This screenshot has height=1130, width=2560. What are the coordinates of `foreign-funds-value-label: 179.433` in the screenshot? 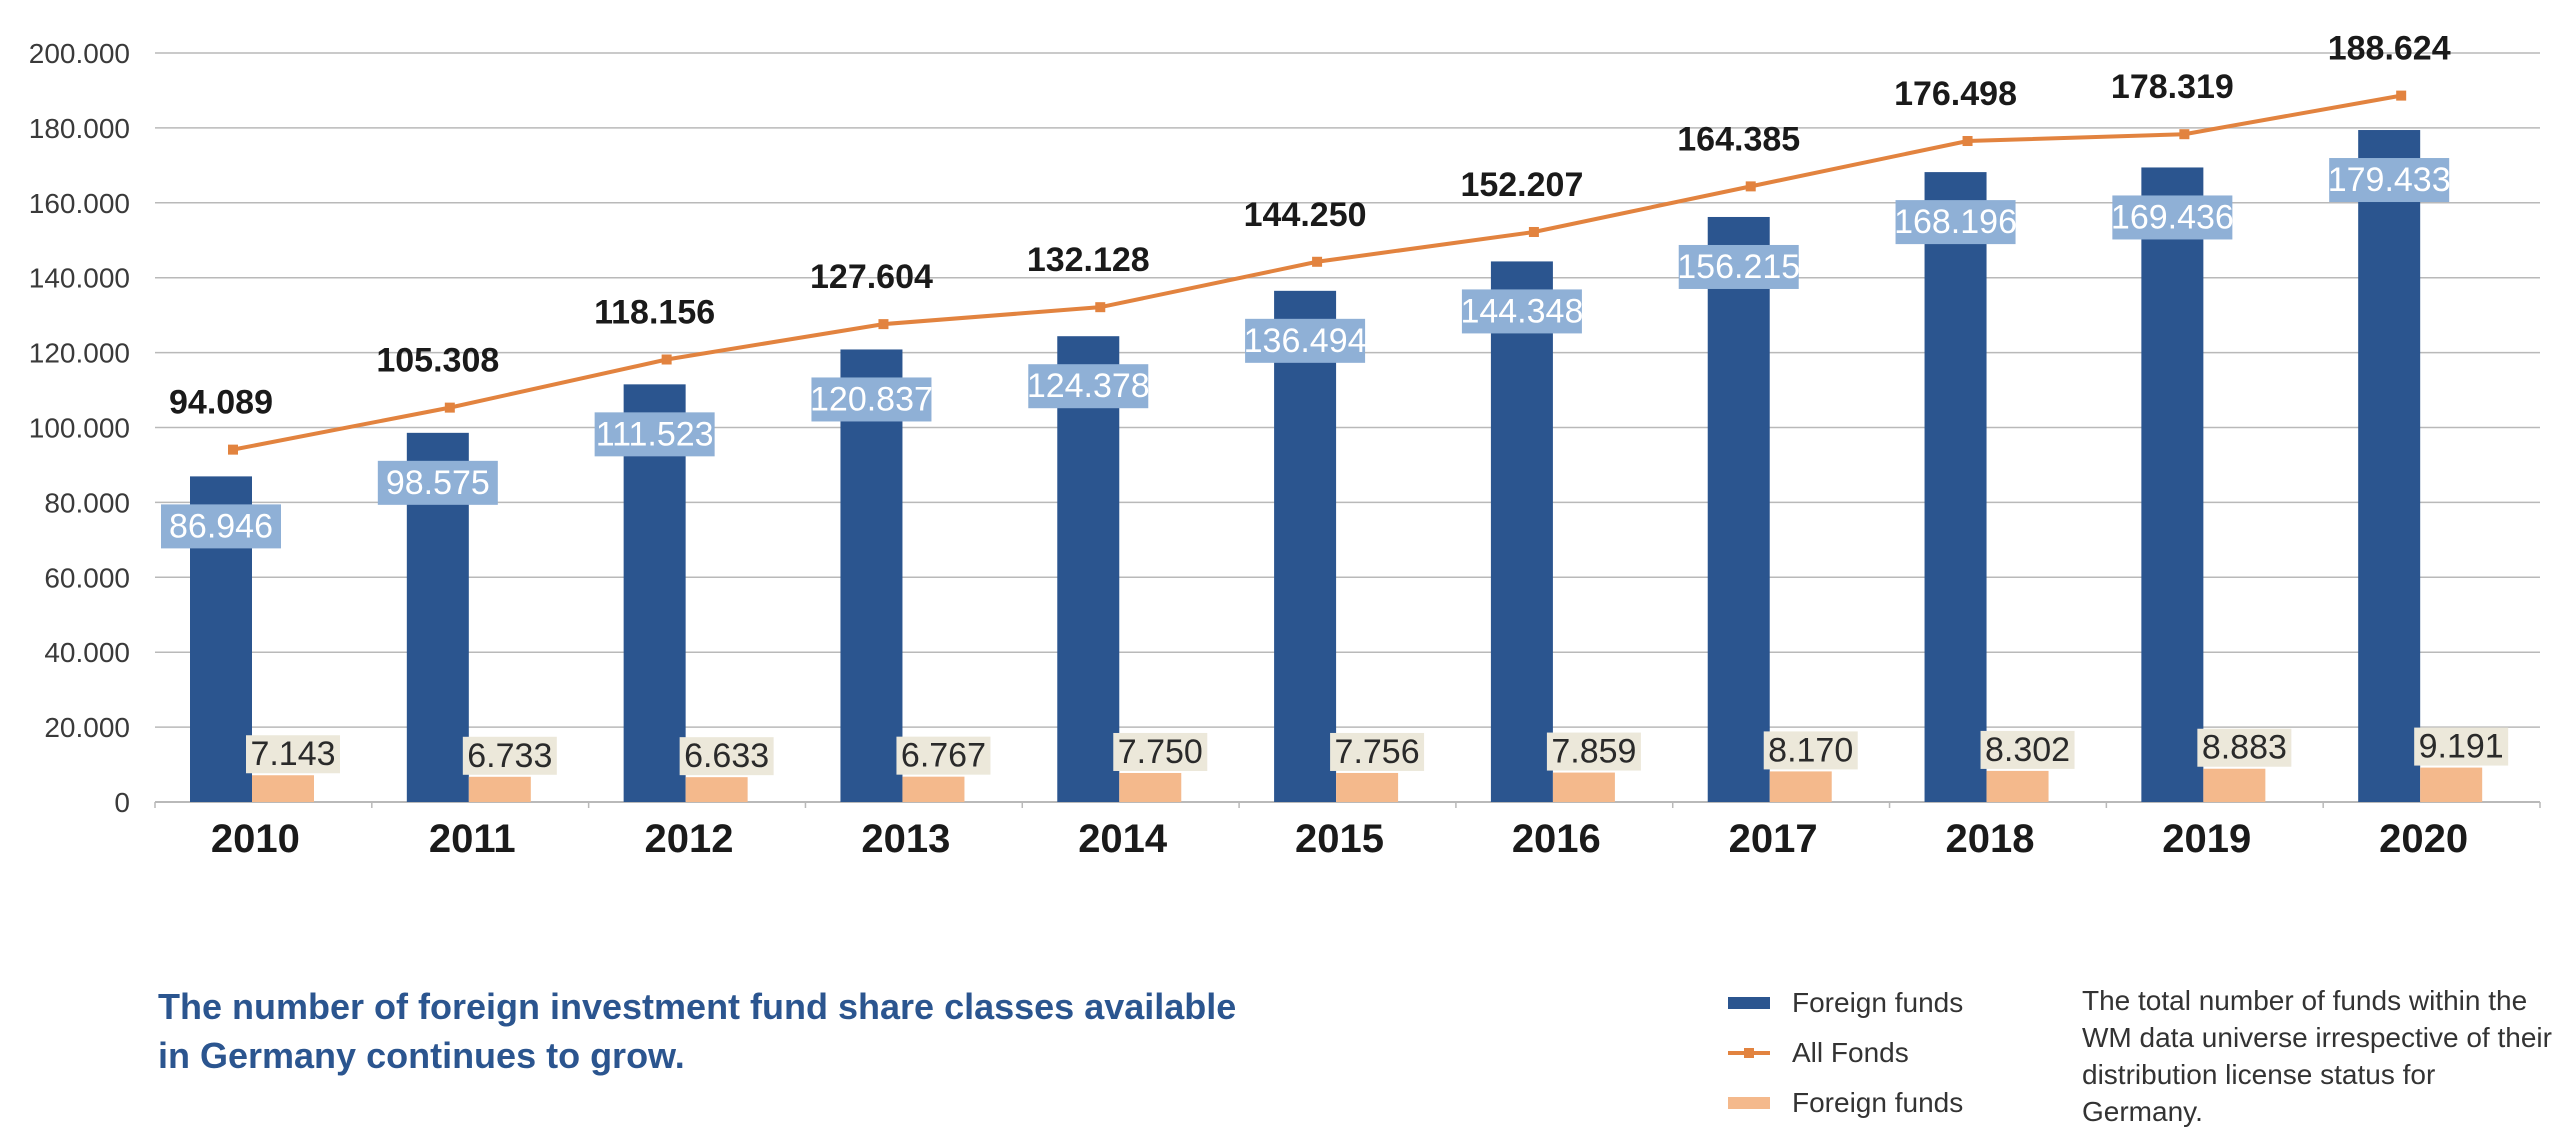 It's located at (2389, 180).